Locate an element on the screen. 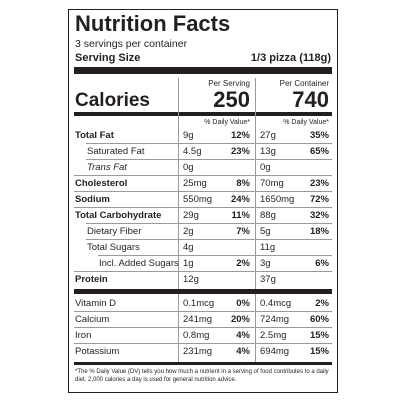 This screenshot has height=400, width=400. nutrient-name: Sodium is located at coordinates (92, 199).